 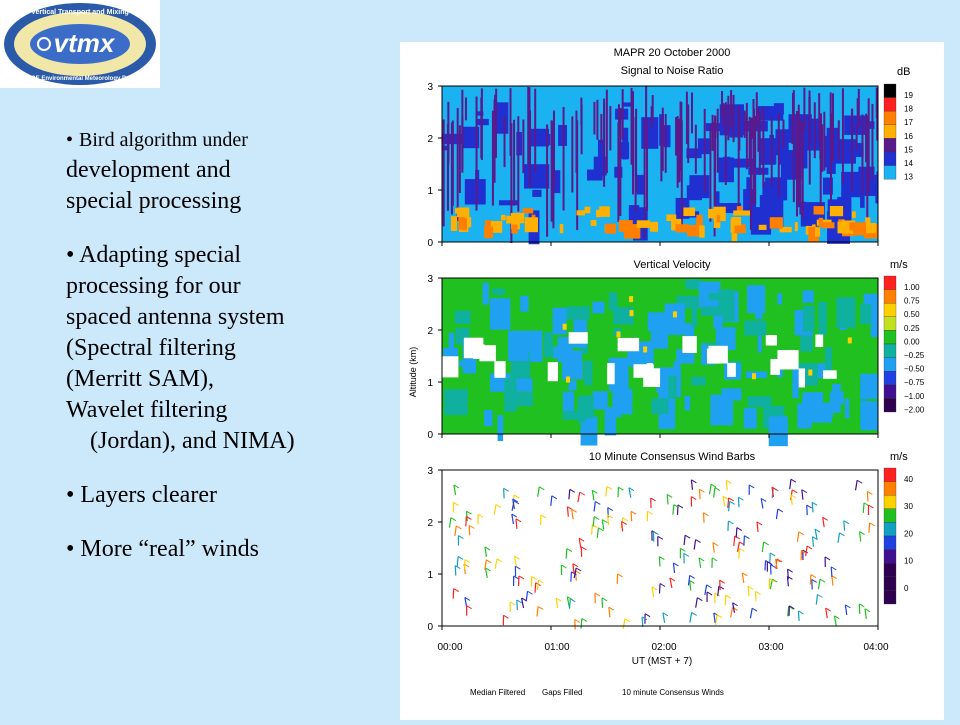 What do you see at coordinates (912, 314) in the screenshot?
I see `colorbar-label: 0.50` at bounding box center [912, 314].